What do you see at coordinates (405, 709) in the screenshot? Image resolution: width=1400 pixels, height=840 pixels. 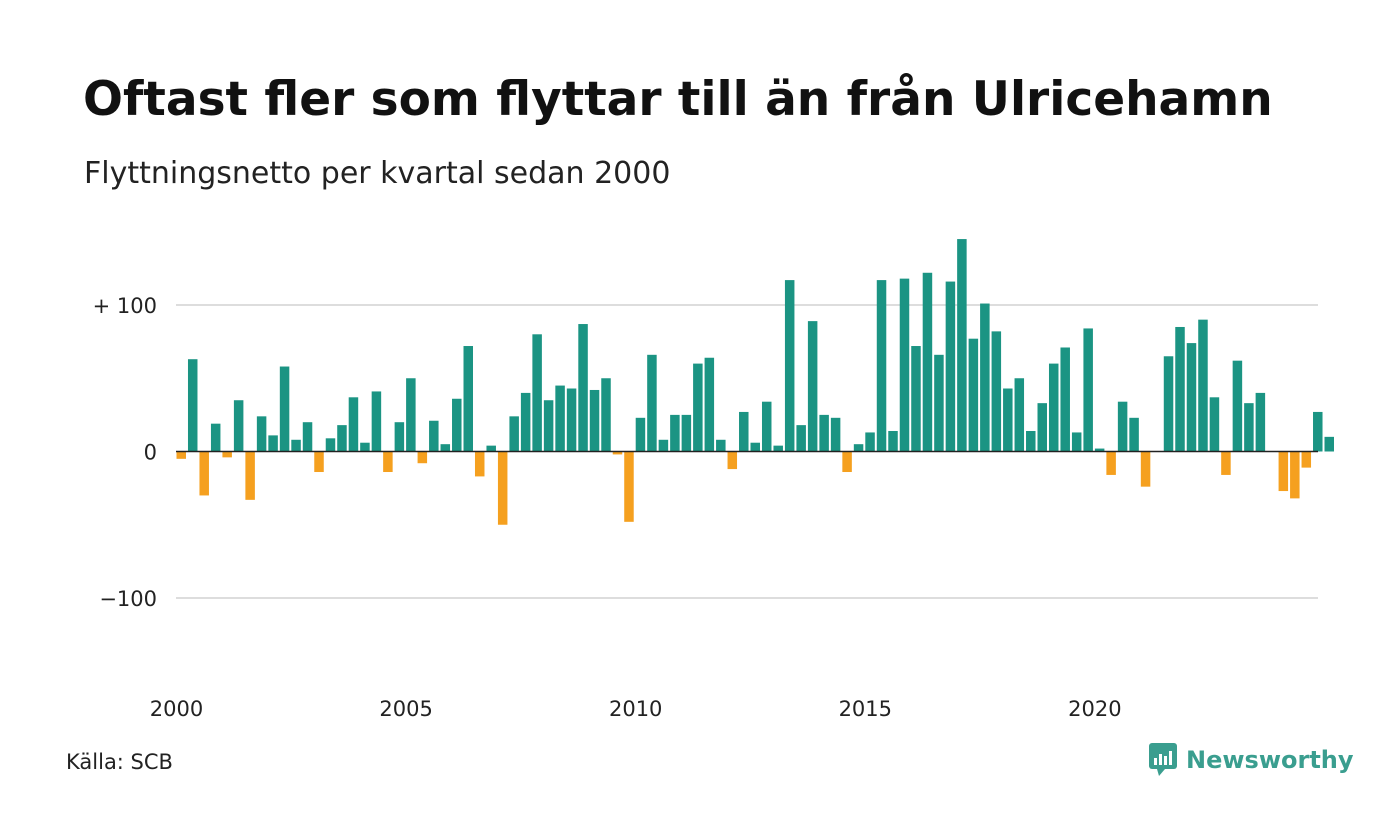 I see `x-tick-label: 2005` at bounding box center [405, 709].